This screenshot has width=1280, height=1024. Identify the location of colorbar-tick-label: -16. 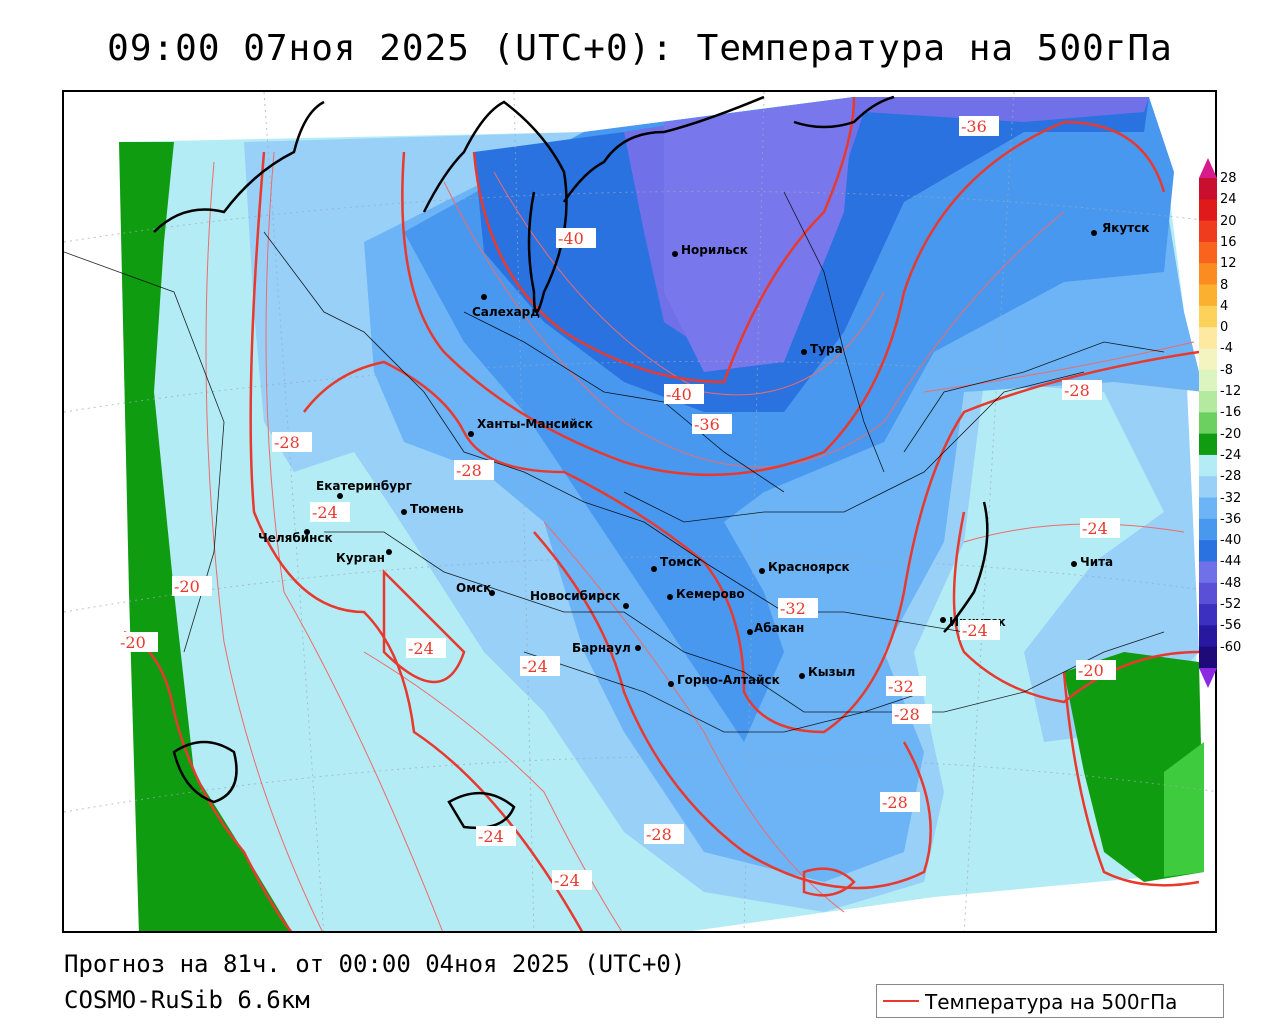
(1231, 413).